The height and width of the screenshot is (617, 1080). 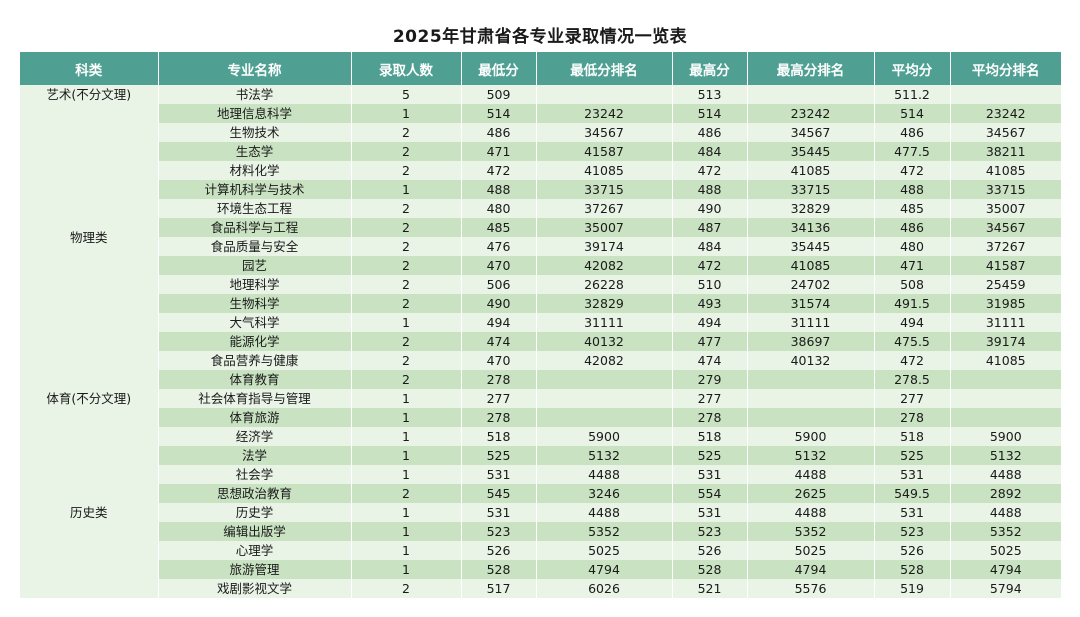 I want to click on major-name-cell: 旅游管理, so click(x=255, y=569).